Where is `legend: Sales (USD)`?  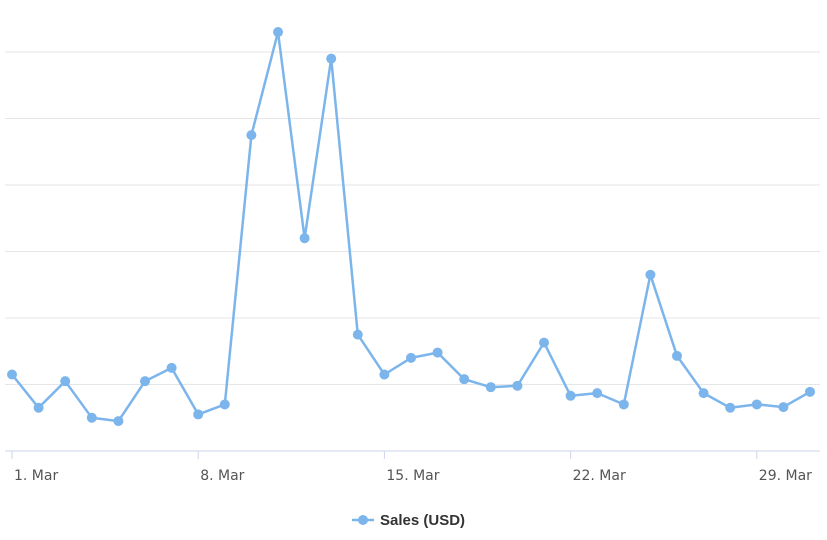
legend: Sales (USD) is located at coordinates (408, 520).